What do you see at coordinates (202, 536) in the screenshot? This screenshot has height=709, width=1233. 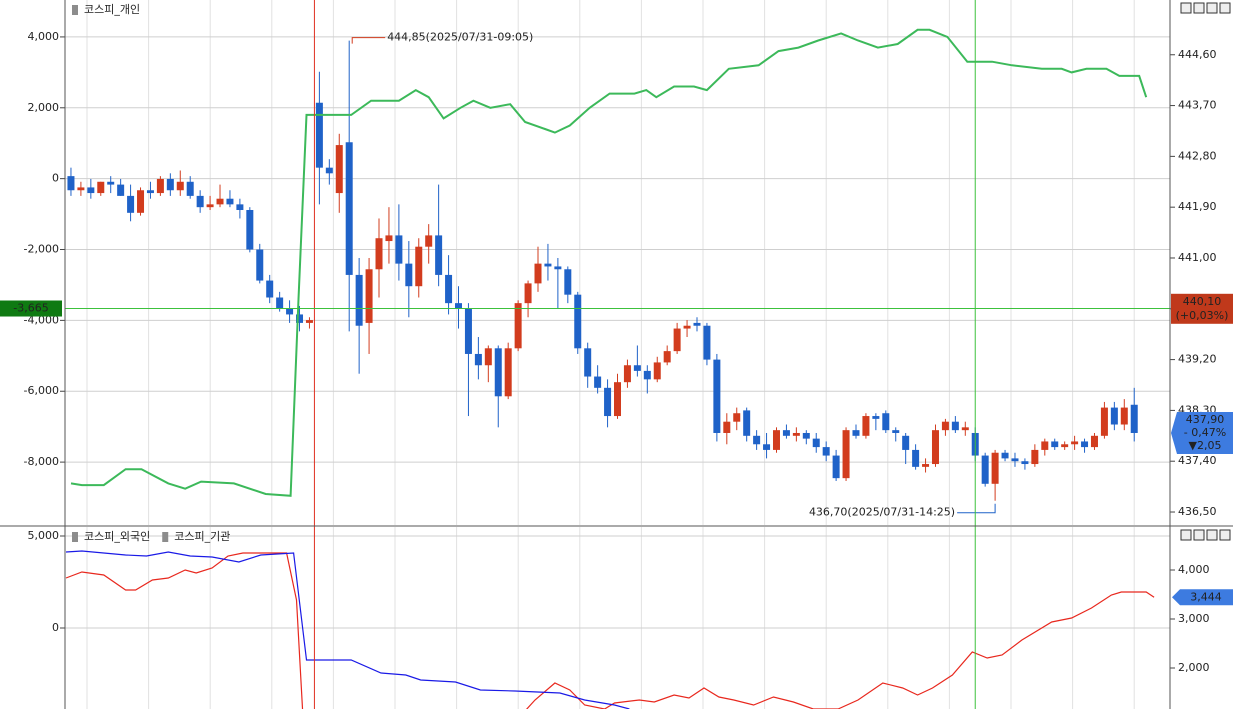 I see `legend-label: 코스피_기관` at bounding box center [202, 536].